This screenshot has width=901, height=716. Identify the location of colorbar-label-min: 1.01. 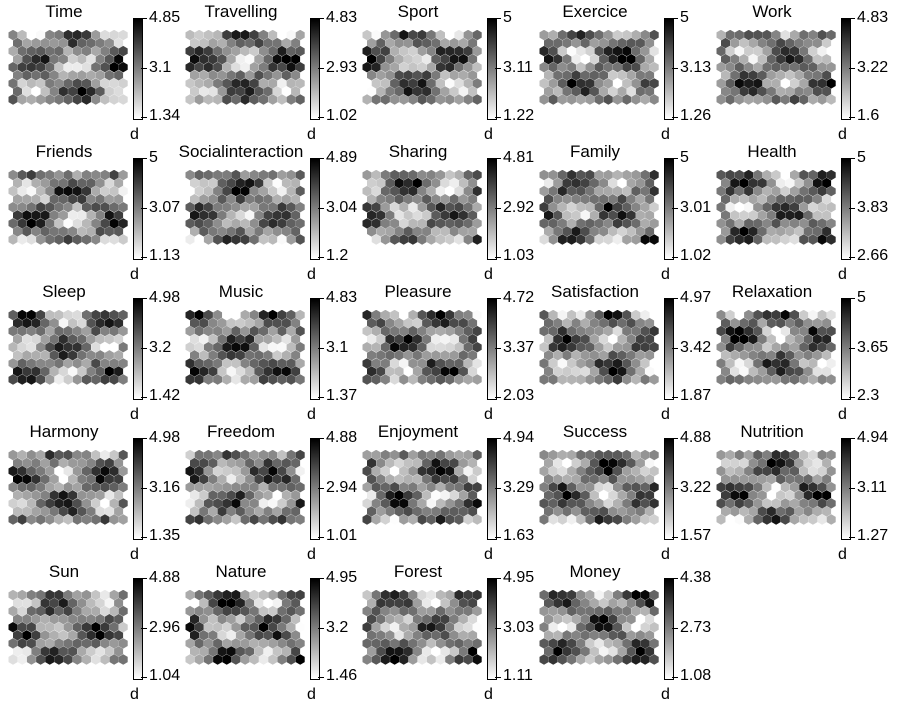
(342, 535).